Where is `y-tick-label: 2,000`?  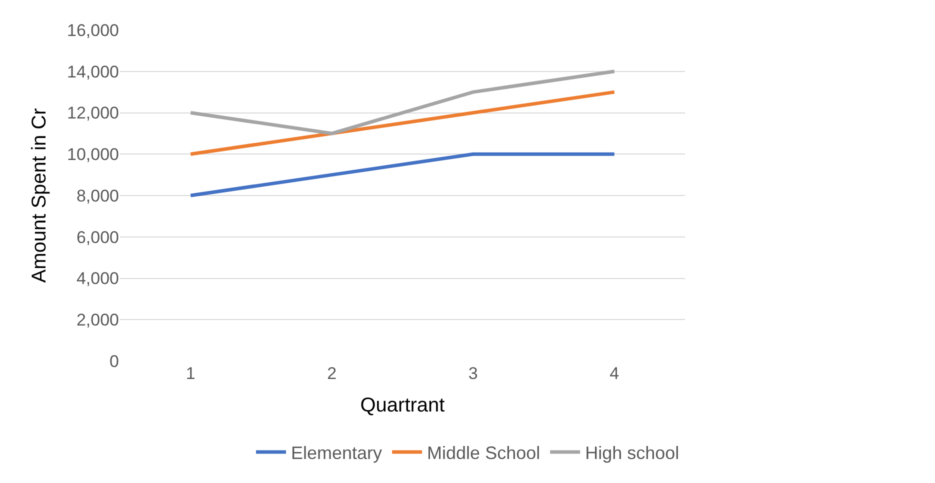
y-tick-label: 2,000 is located at coordinates (97, 320).